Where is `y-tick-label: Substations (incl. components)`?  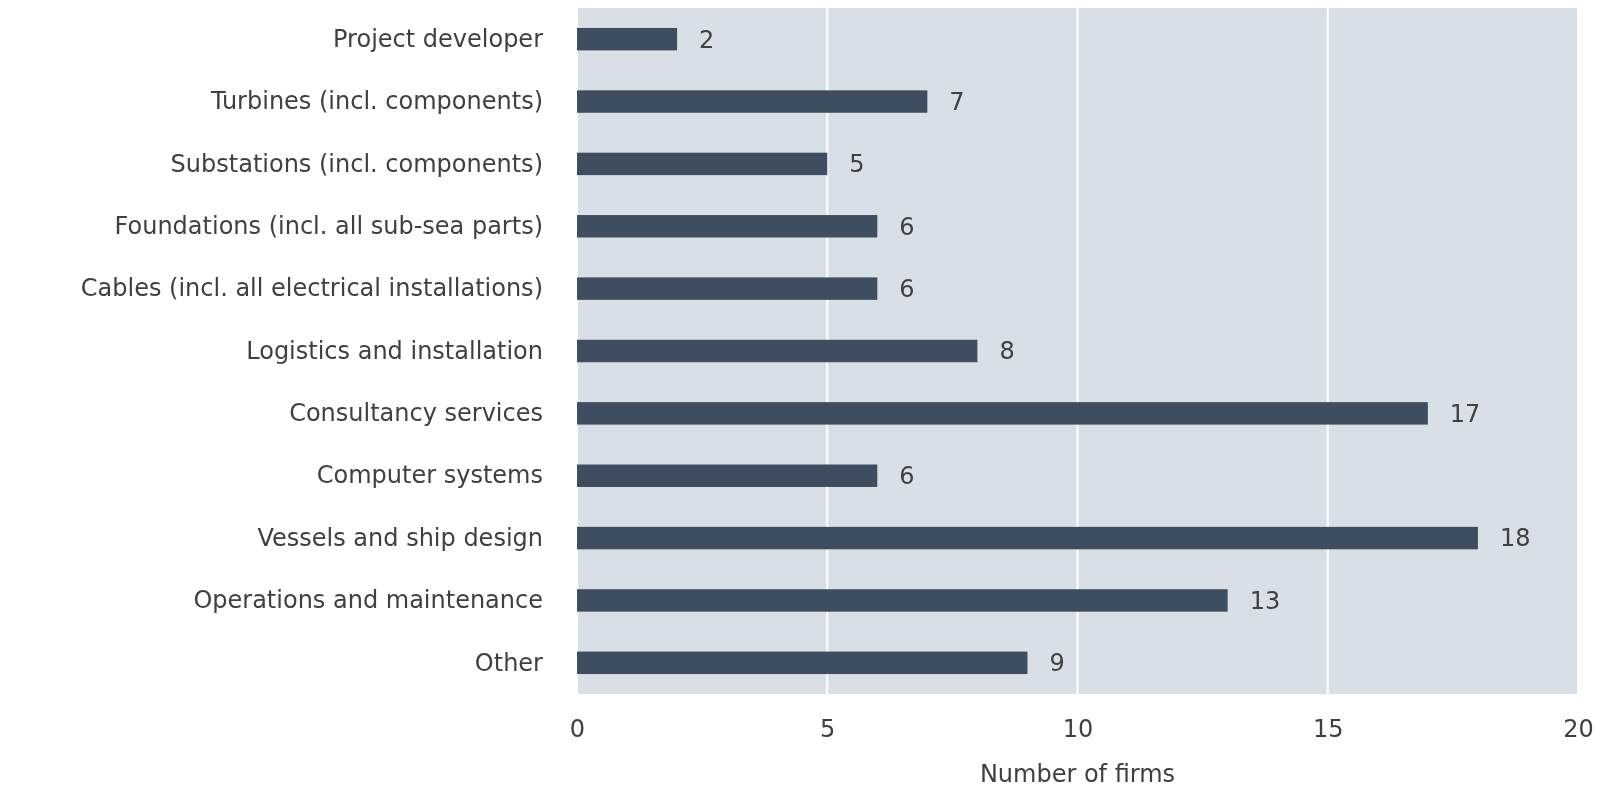 y-tick-label: Substations (incl. components) is located at coordinates (356, 163).